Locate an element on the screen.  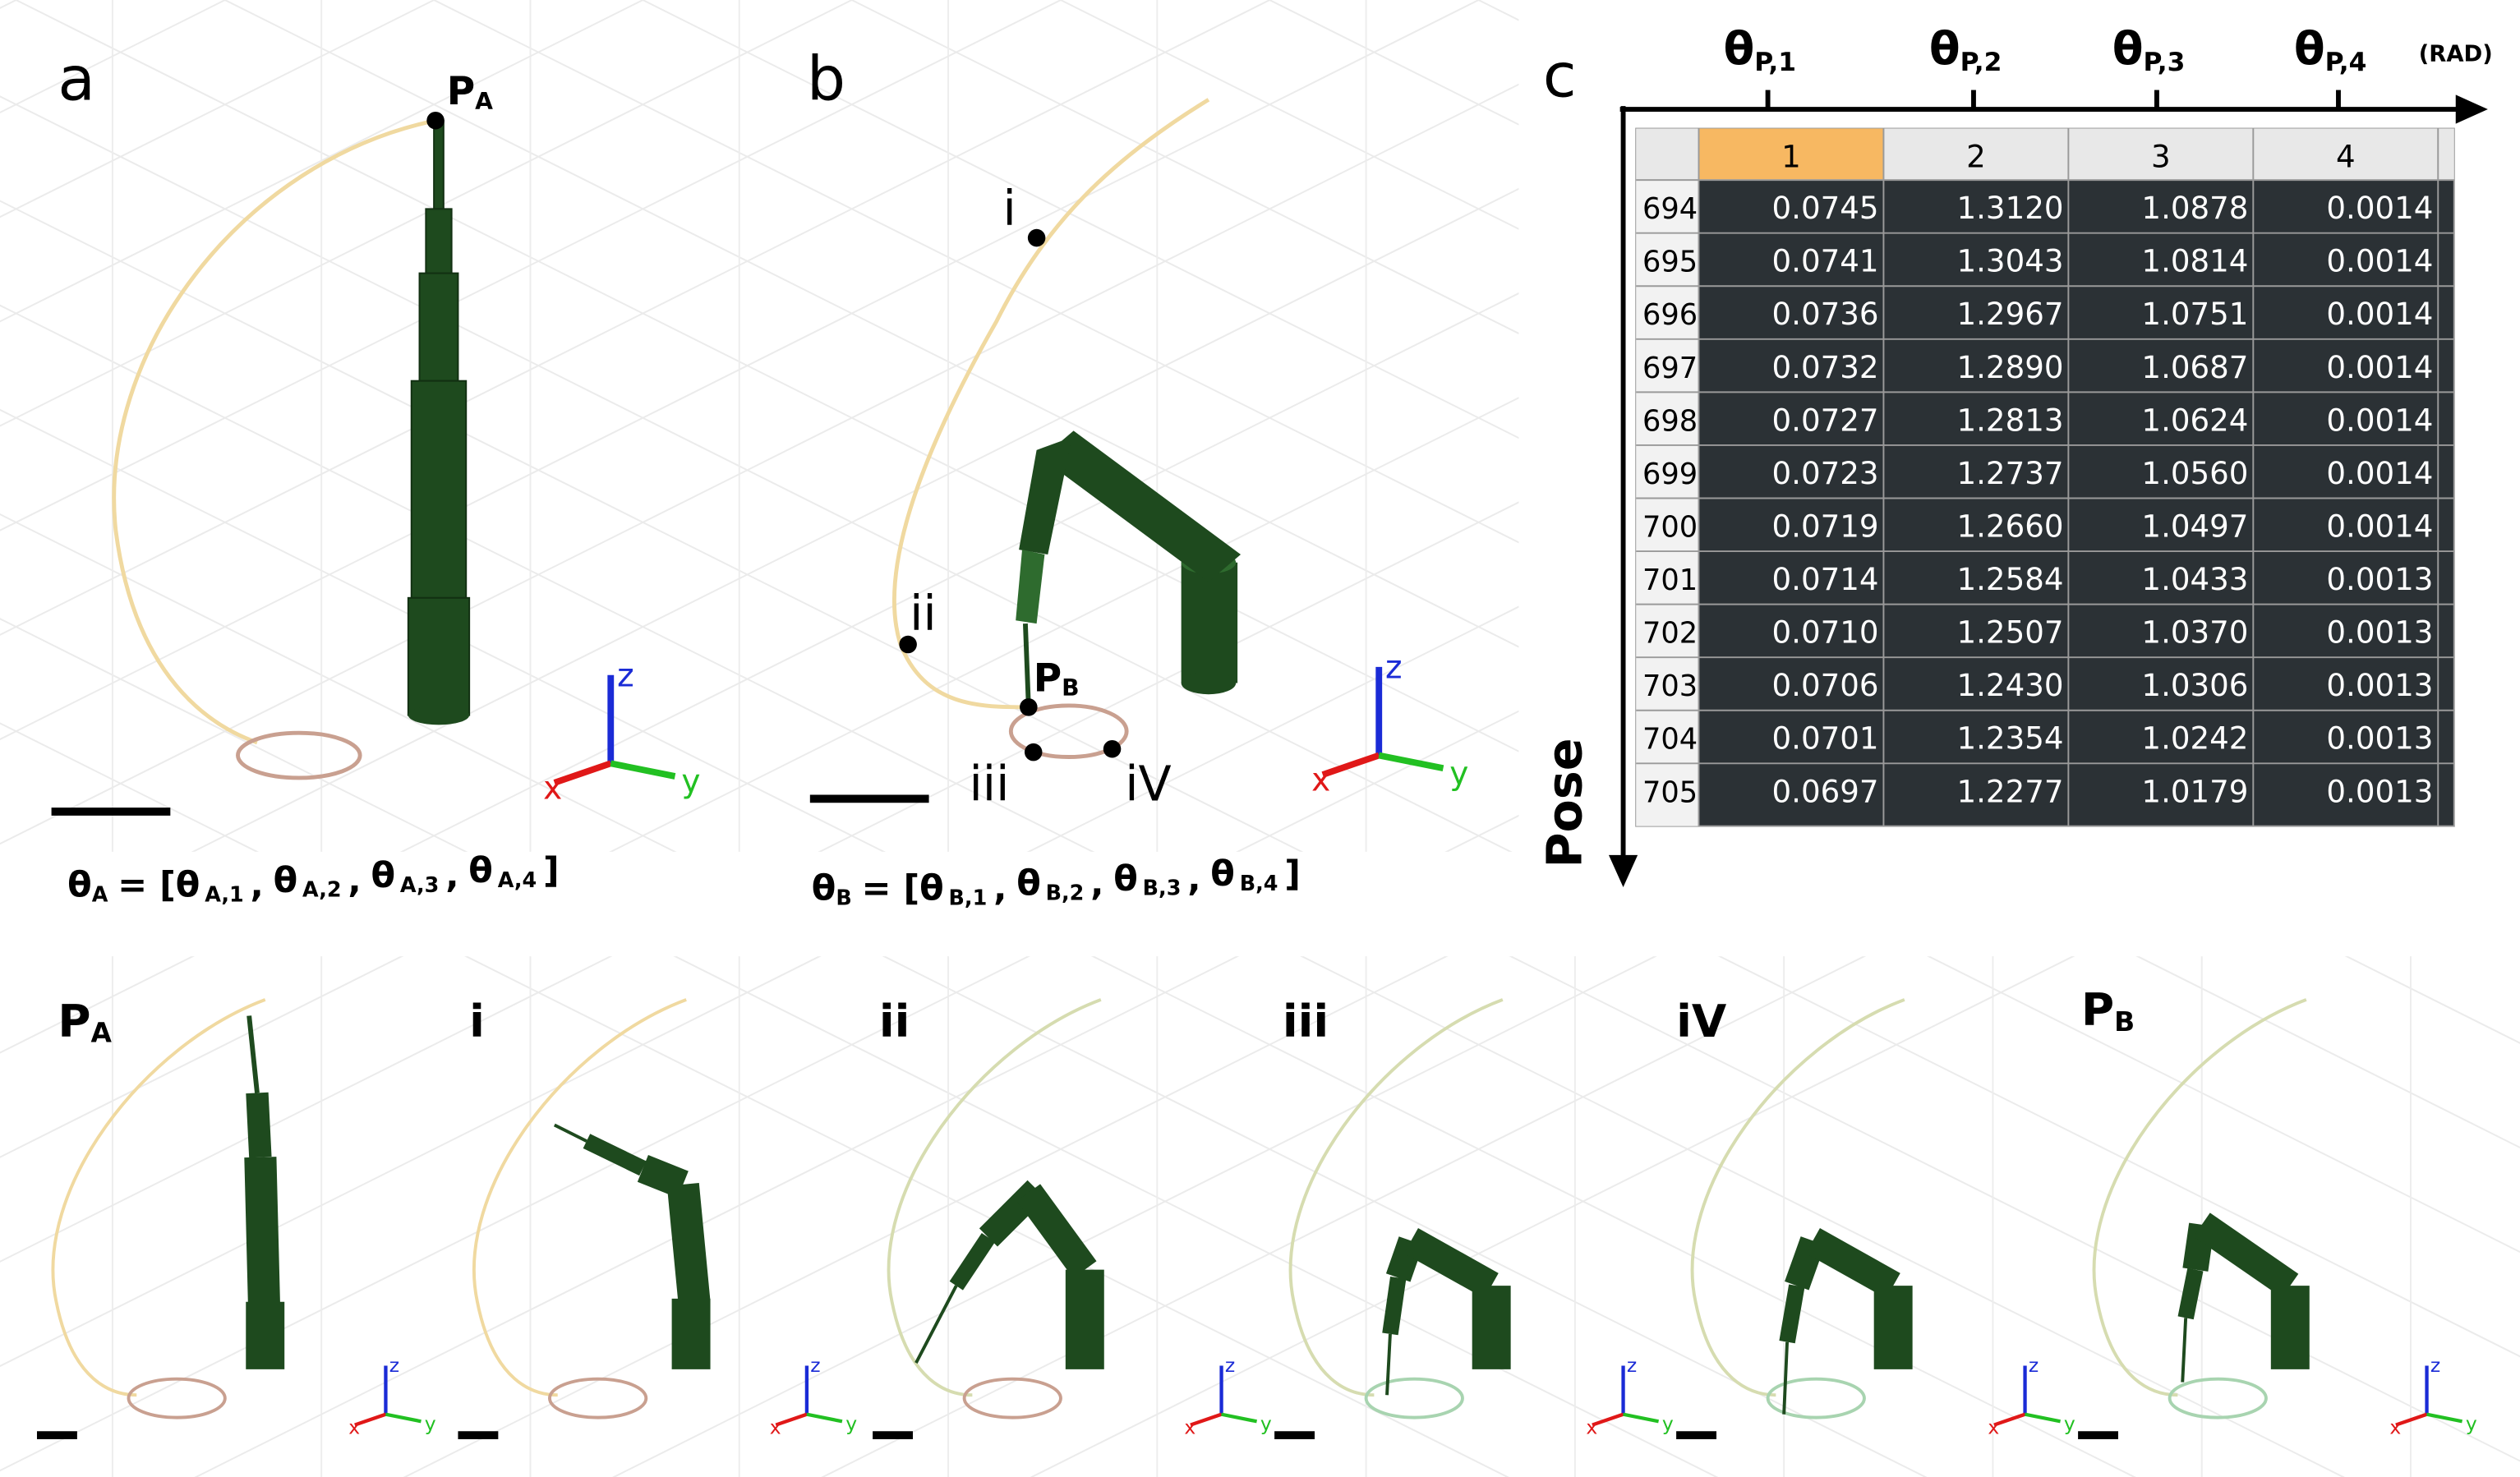
table-cell: 0.0741 is located at coordinates (1825, 261).